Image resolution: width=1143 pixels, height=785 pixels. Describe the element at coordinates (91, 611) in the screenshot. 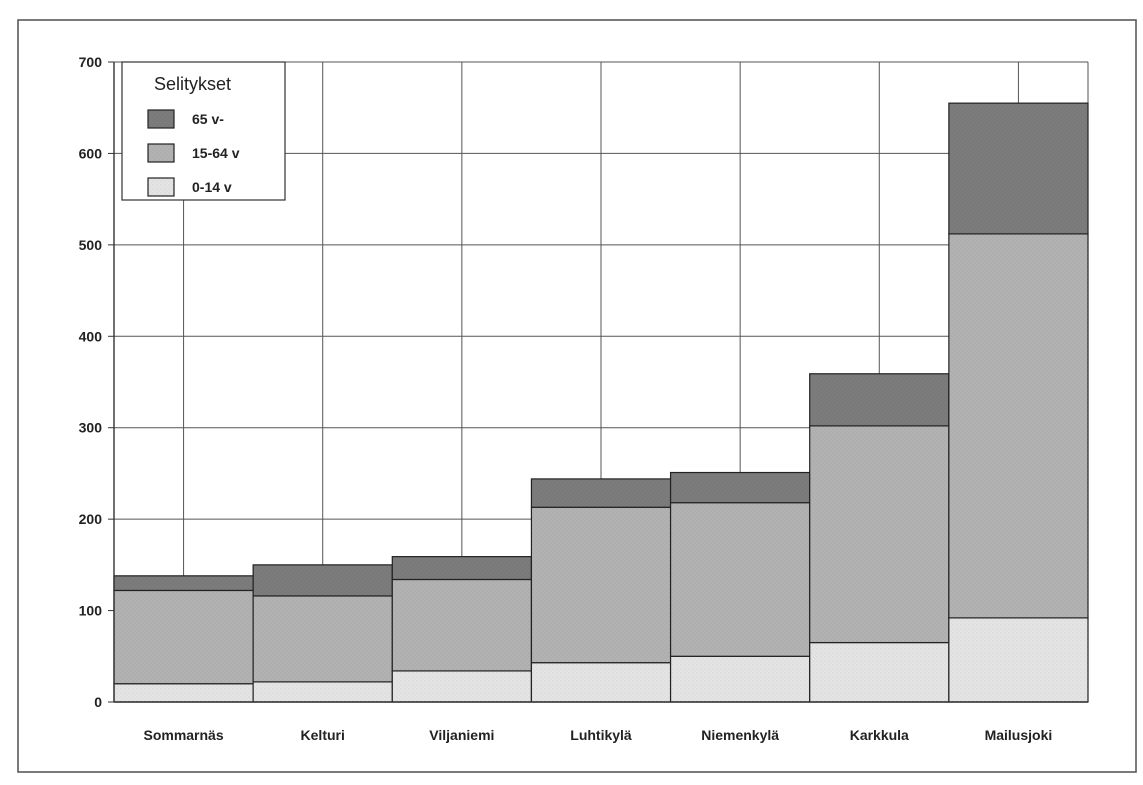

I see `y-tick-label: 100` at that location.